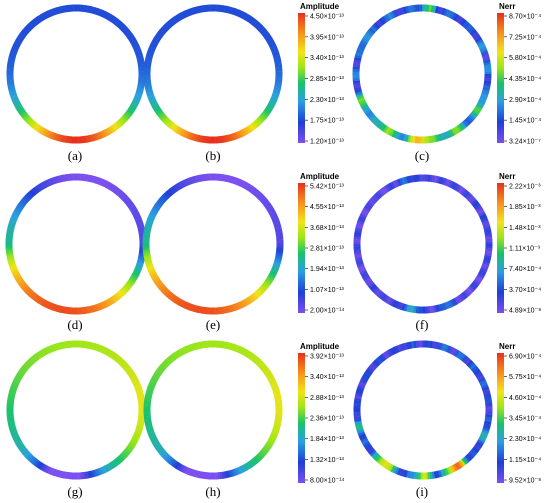 The height and width of the screenshot is (503, 550). What do you see at coordinates (75, 155) in the screenshot?
I see `panel-label-a: (a)` at bounding box center [75, 155].